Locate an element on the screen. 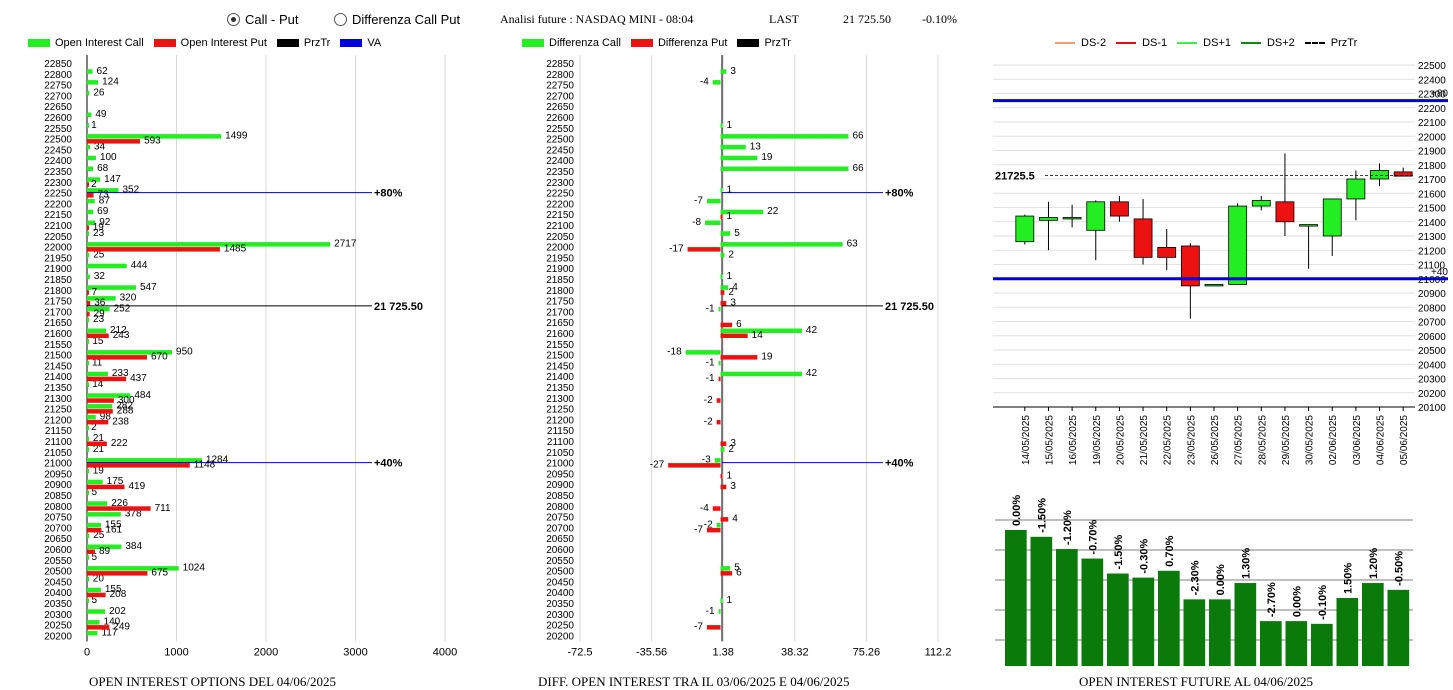  reference-line-label: +40% is located at coordinates (899, 464).